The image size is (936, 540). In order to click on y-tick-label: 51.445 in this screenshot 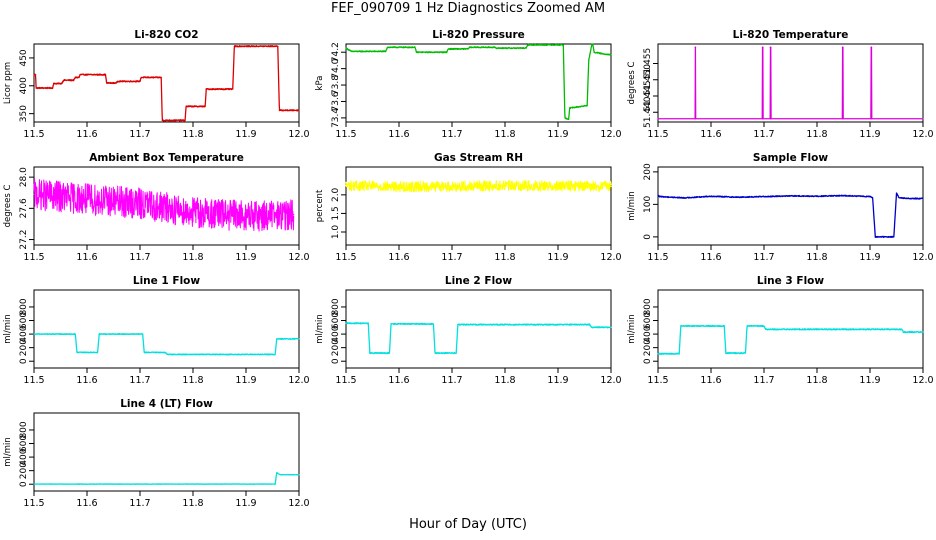, I will do `click(648, 96)`.